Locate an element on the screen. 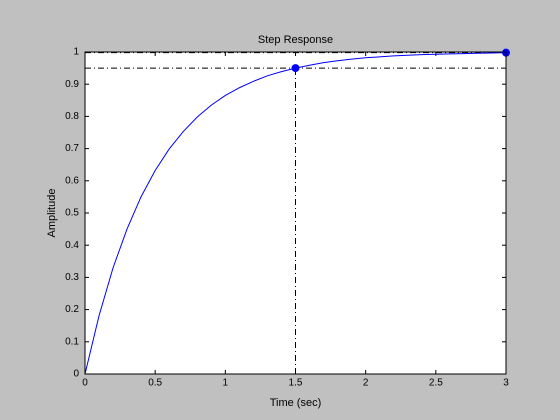 The height and width of the screenshot is (420, 560). y-tick-label: 0.4 is located at coordinates (72, 245).